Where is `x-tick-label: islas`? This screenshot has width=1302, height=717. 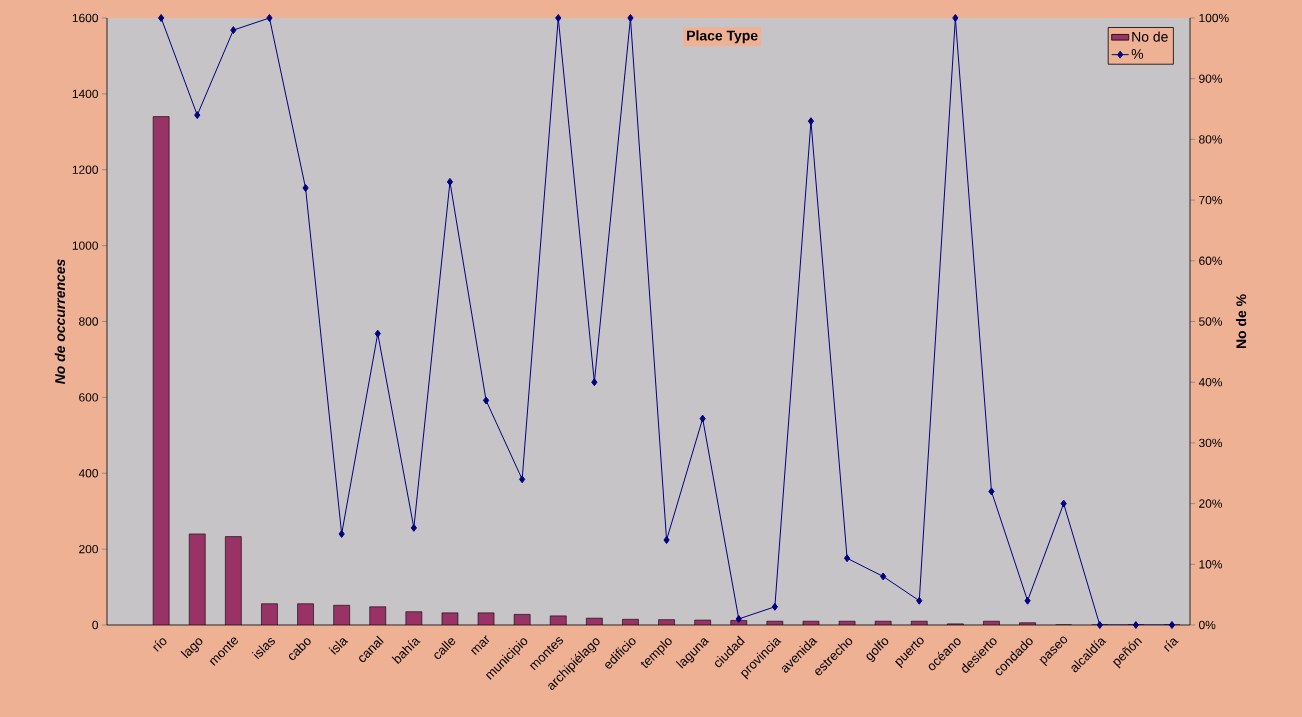
x-tick-label: islas is located at coordinates (263, 648).